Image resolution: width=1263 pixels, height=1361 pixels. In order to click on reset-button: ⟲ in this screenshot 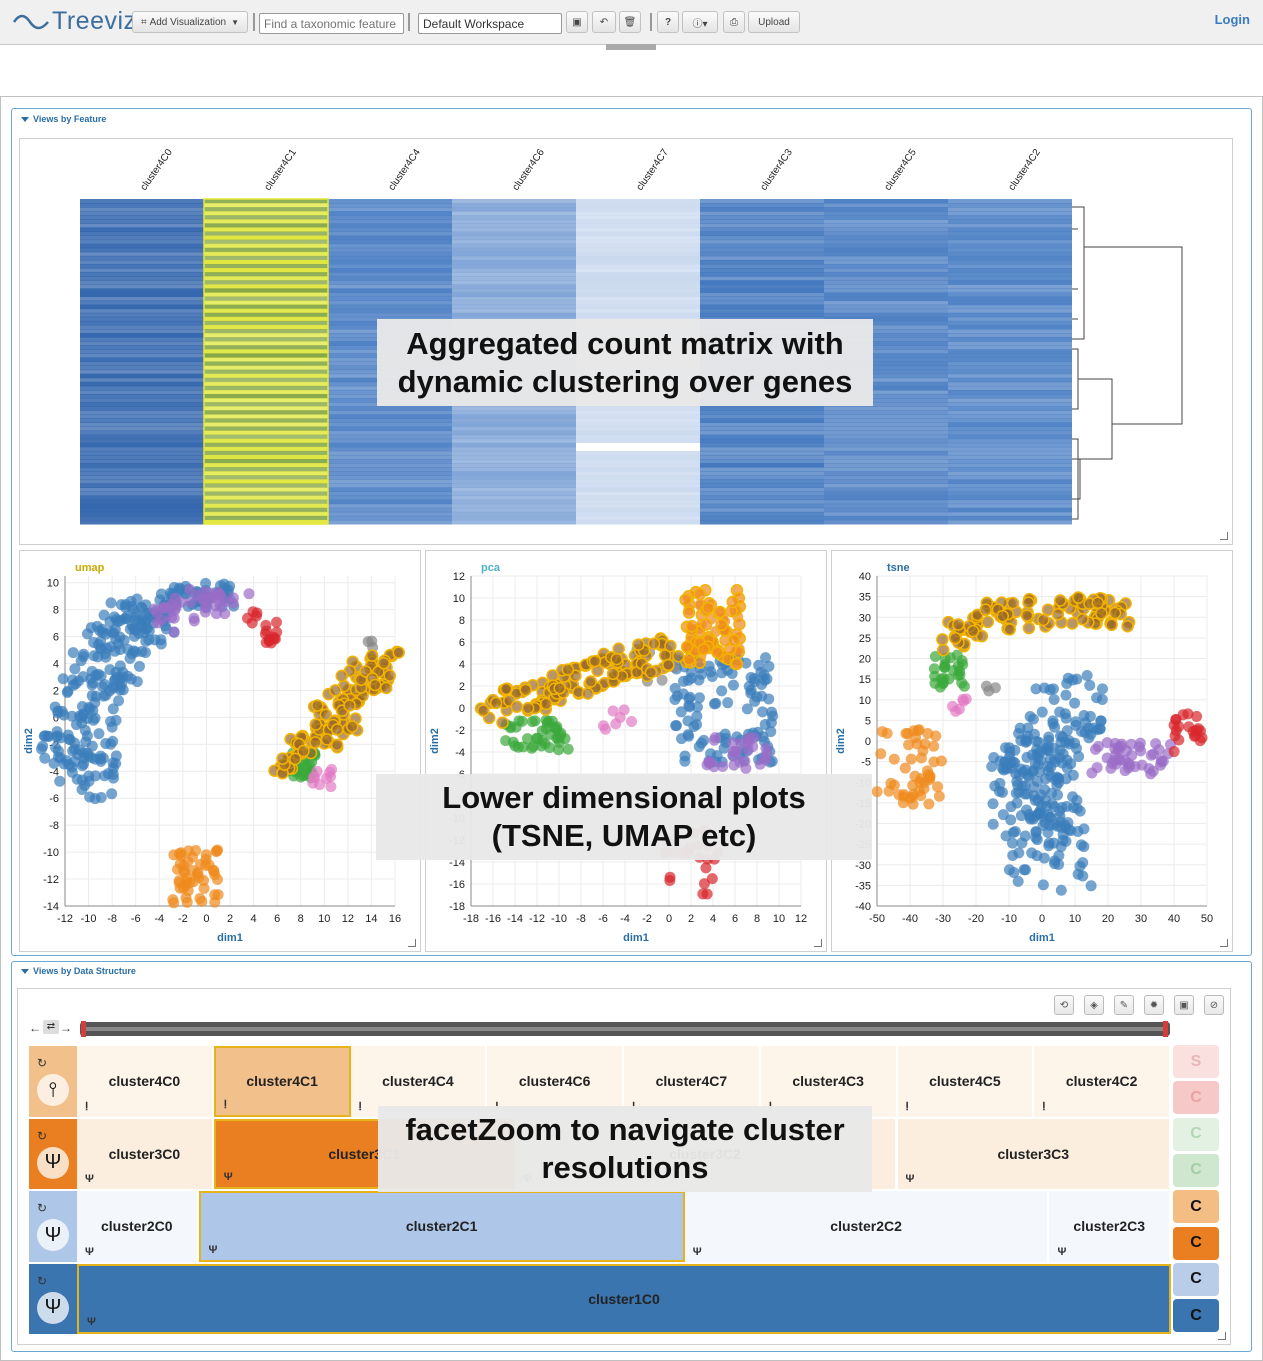, I will do `click(1064, 1005)`.